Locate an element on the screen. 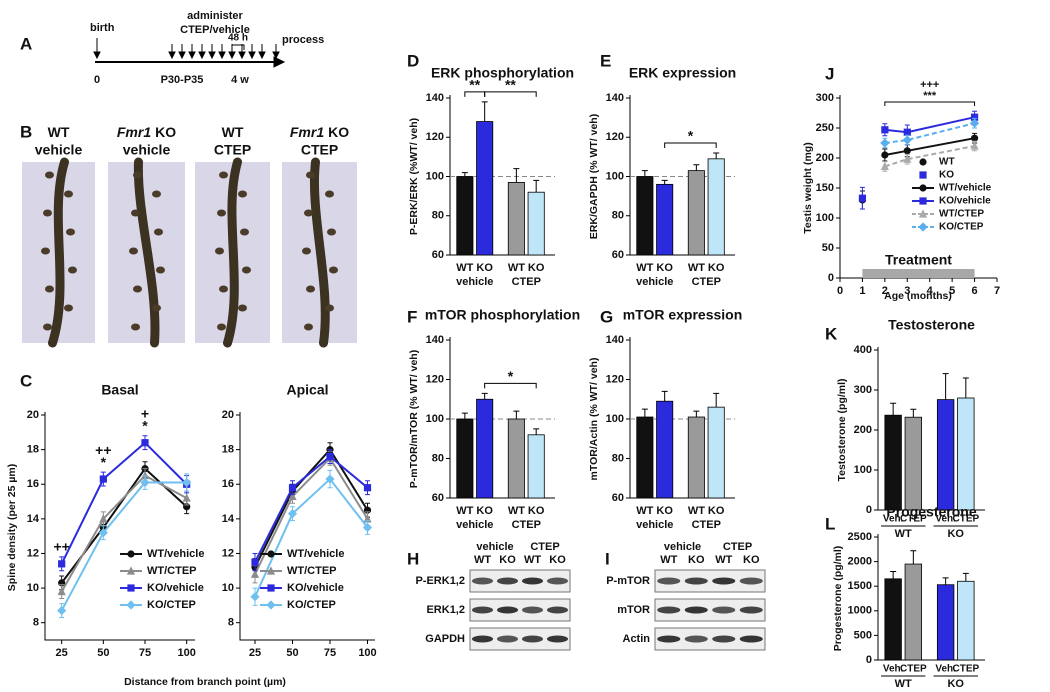 The image size is (1050, 692). group-label: vehicle is located at coordinates (474, 282).